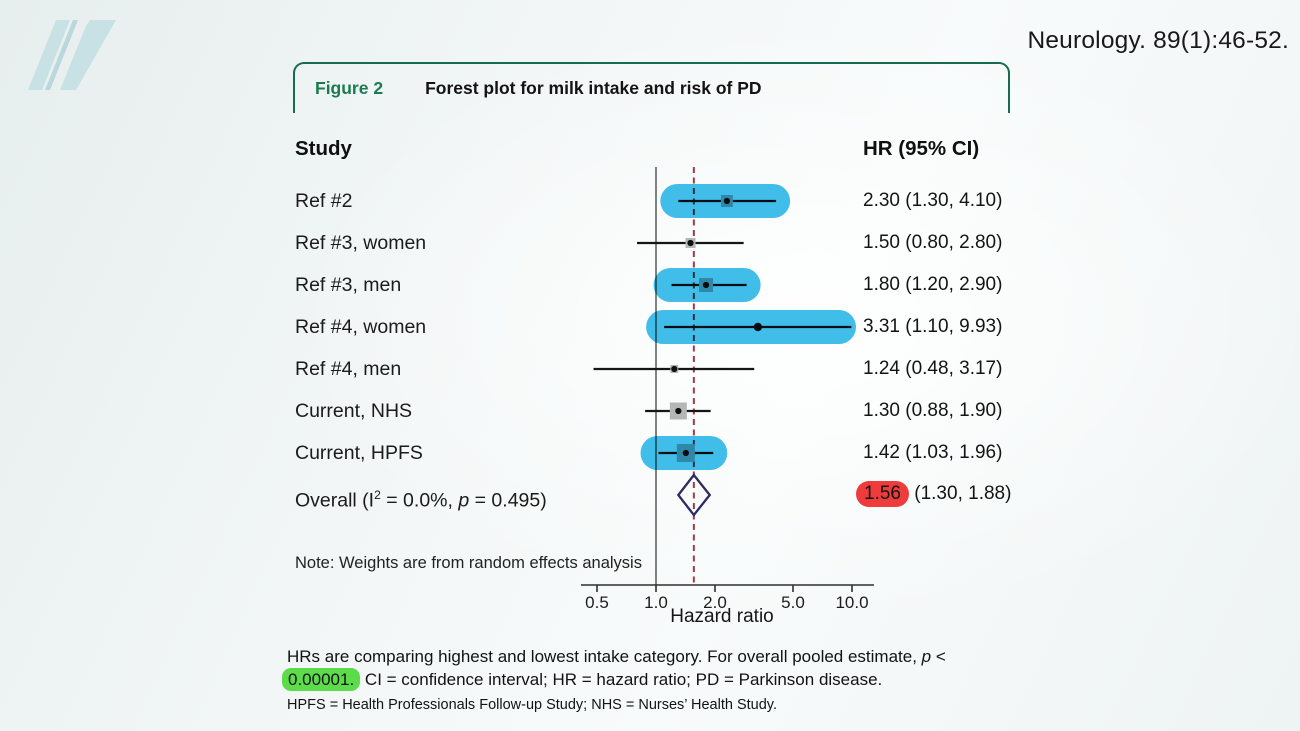  Describe the element at coordinates (933, 368) in the screenshot. I see `hr-value: 1.24 (0.48, 3.17)` at that location.